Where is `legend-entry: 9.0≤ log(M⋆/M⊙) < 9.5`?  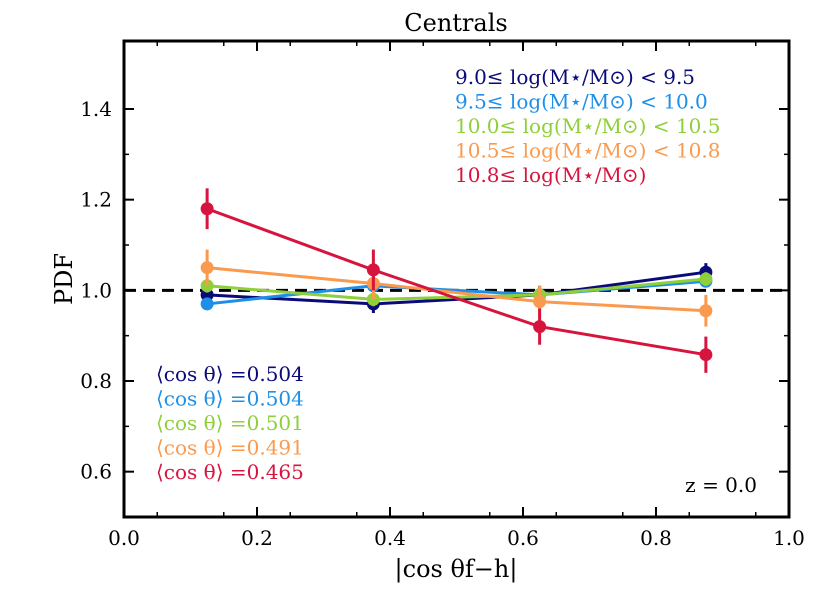 legend-entry: 9.0≤ log(M⋆/M⊙) < 9.5 is located at coordinates (575, 77).